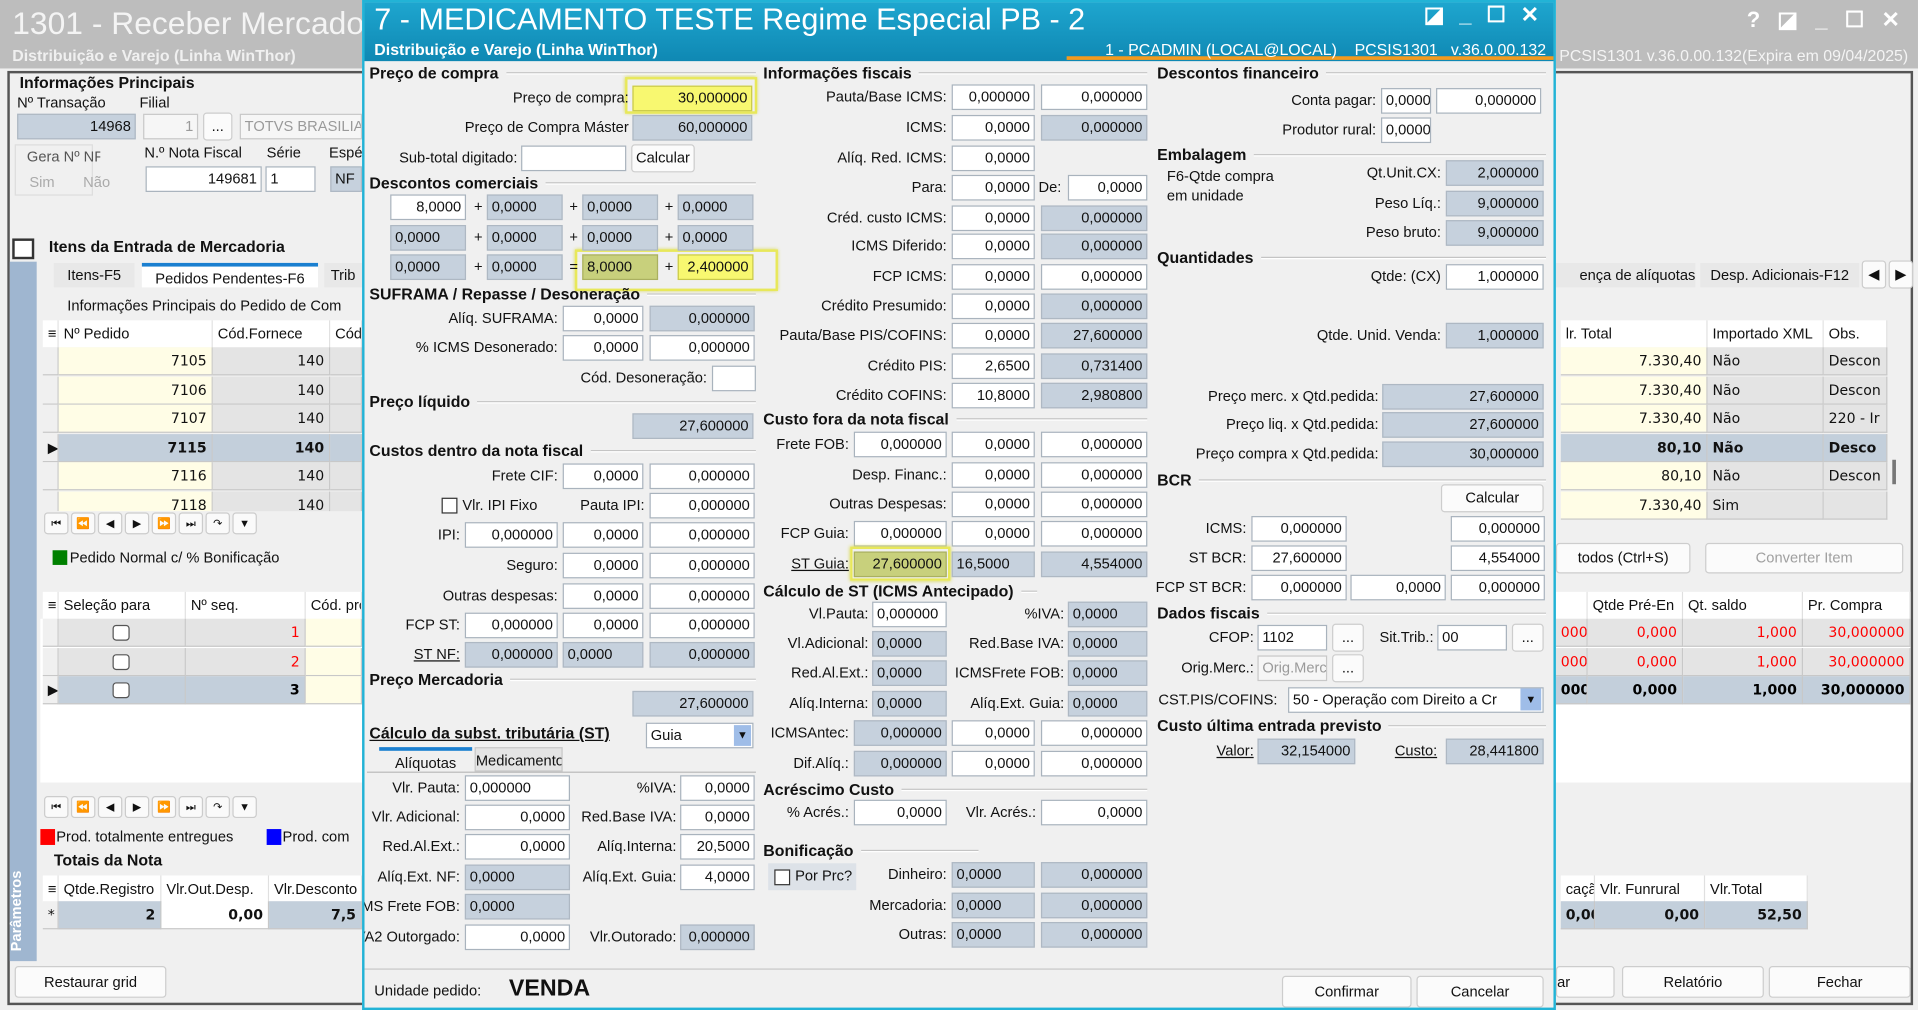 The height and width of the screenshot is (1010, 1918). Describe the element at coordinates (717, 877) in the screenshot. I see `field-input: 4,0000` at that location.